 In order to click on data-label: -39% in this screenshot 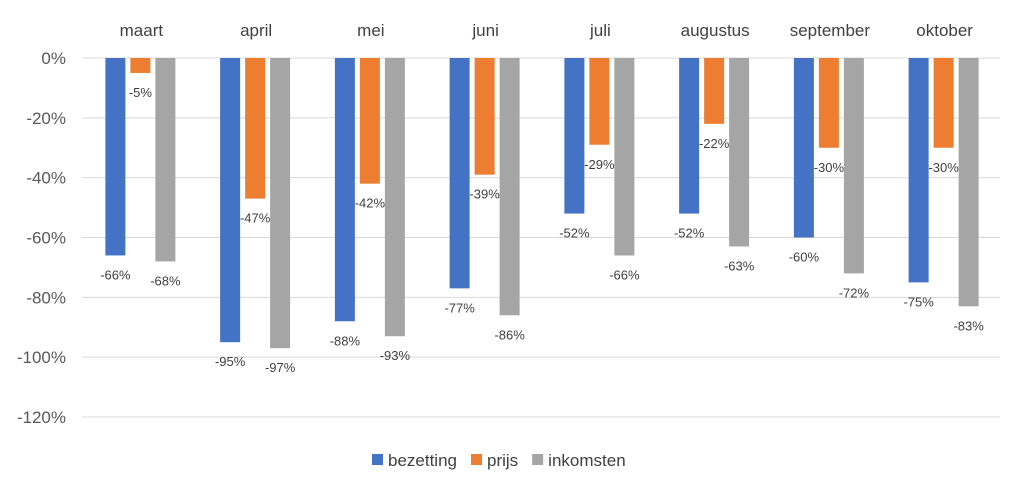, I will do `click(484, 194)`.